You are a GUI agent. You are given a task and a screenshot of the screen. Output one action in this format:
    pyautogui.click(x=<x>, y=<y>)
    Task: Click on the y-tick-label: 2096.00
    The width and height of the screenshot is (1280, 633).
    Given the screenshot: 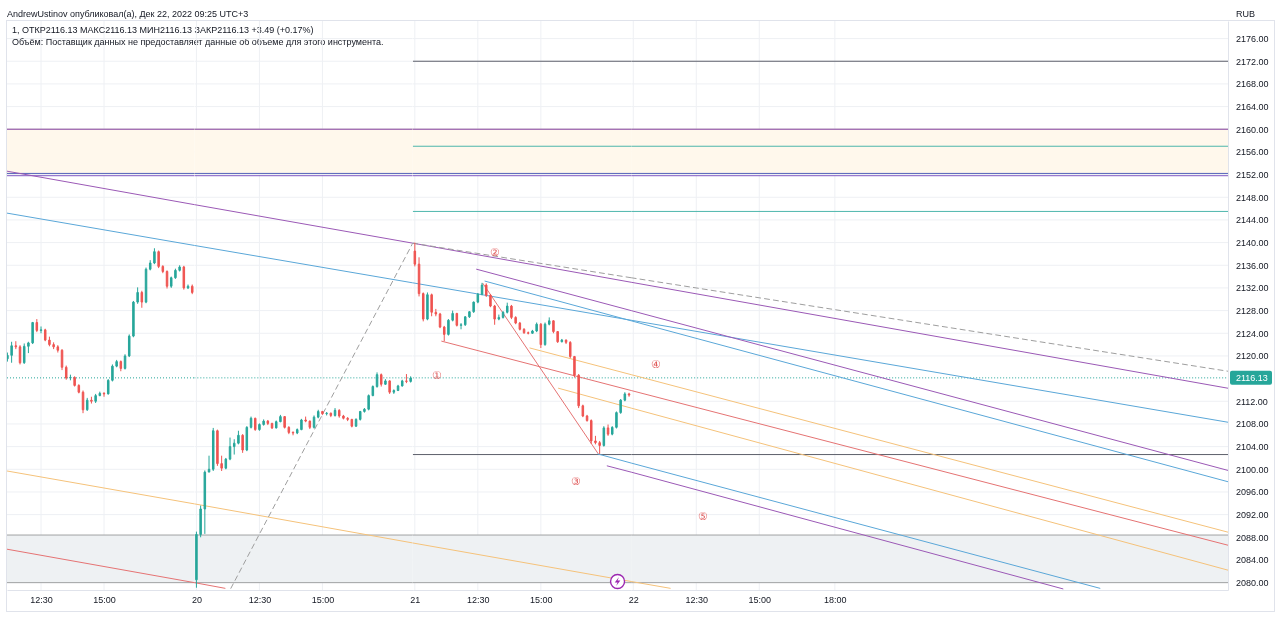 What is the action you would take?
    pyautogui.click(x=1252, y=492)
    